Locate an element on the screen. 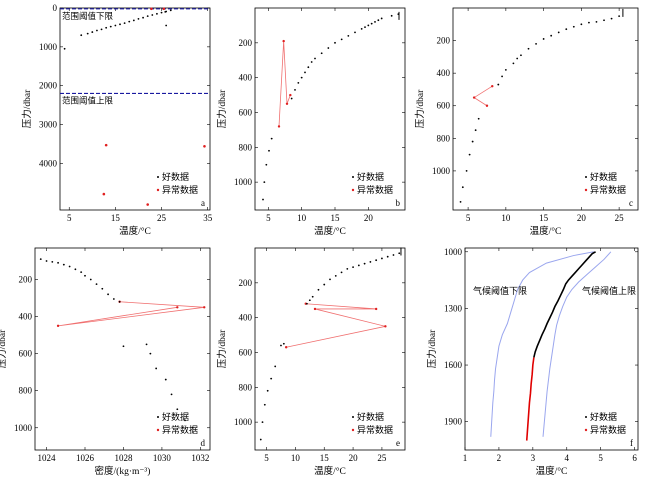  x-axis-label: 温度/°C is located at coordinates (546, 231).